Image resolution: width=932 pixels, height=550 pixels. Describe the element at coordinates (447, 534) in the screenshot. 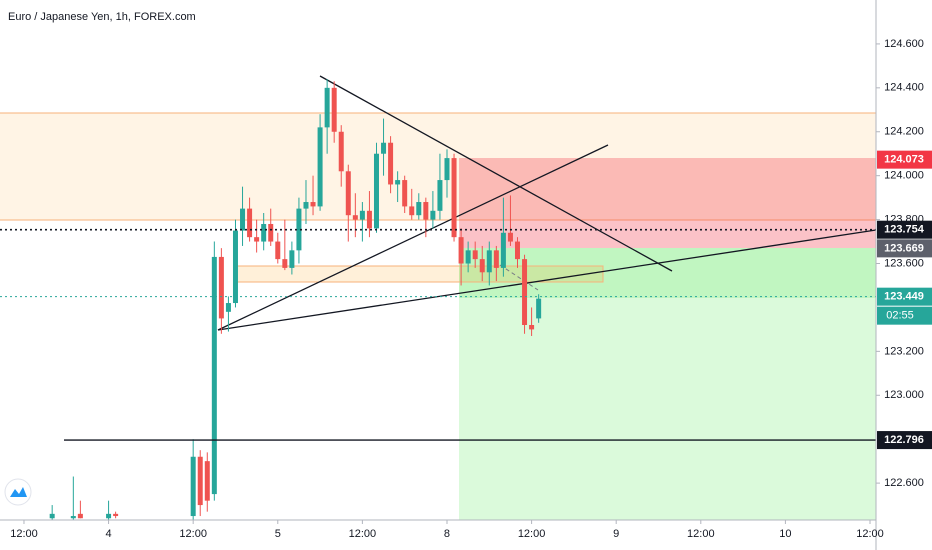

I see `x-tick-label: 8` at that location.